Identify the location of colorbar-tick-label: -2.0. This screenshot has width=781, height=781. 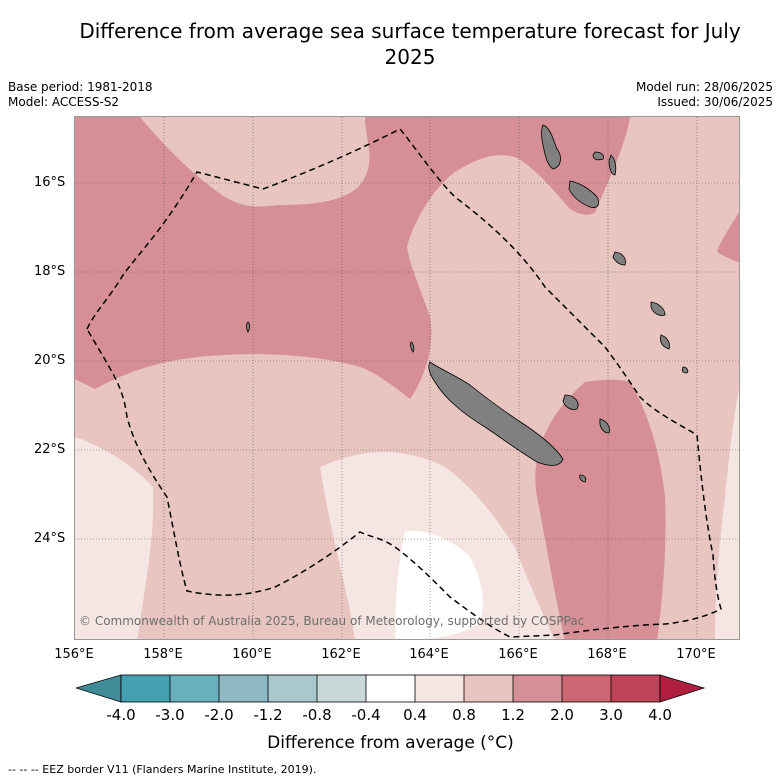
(219, 715).